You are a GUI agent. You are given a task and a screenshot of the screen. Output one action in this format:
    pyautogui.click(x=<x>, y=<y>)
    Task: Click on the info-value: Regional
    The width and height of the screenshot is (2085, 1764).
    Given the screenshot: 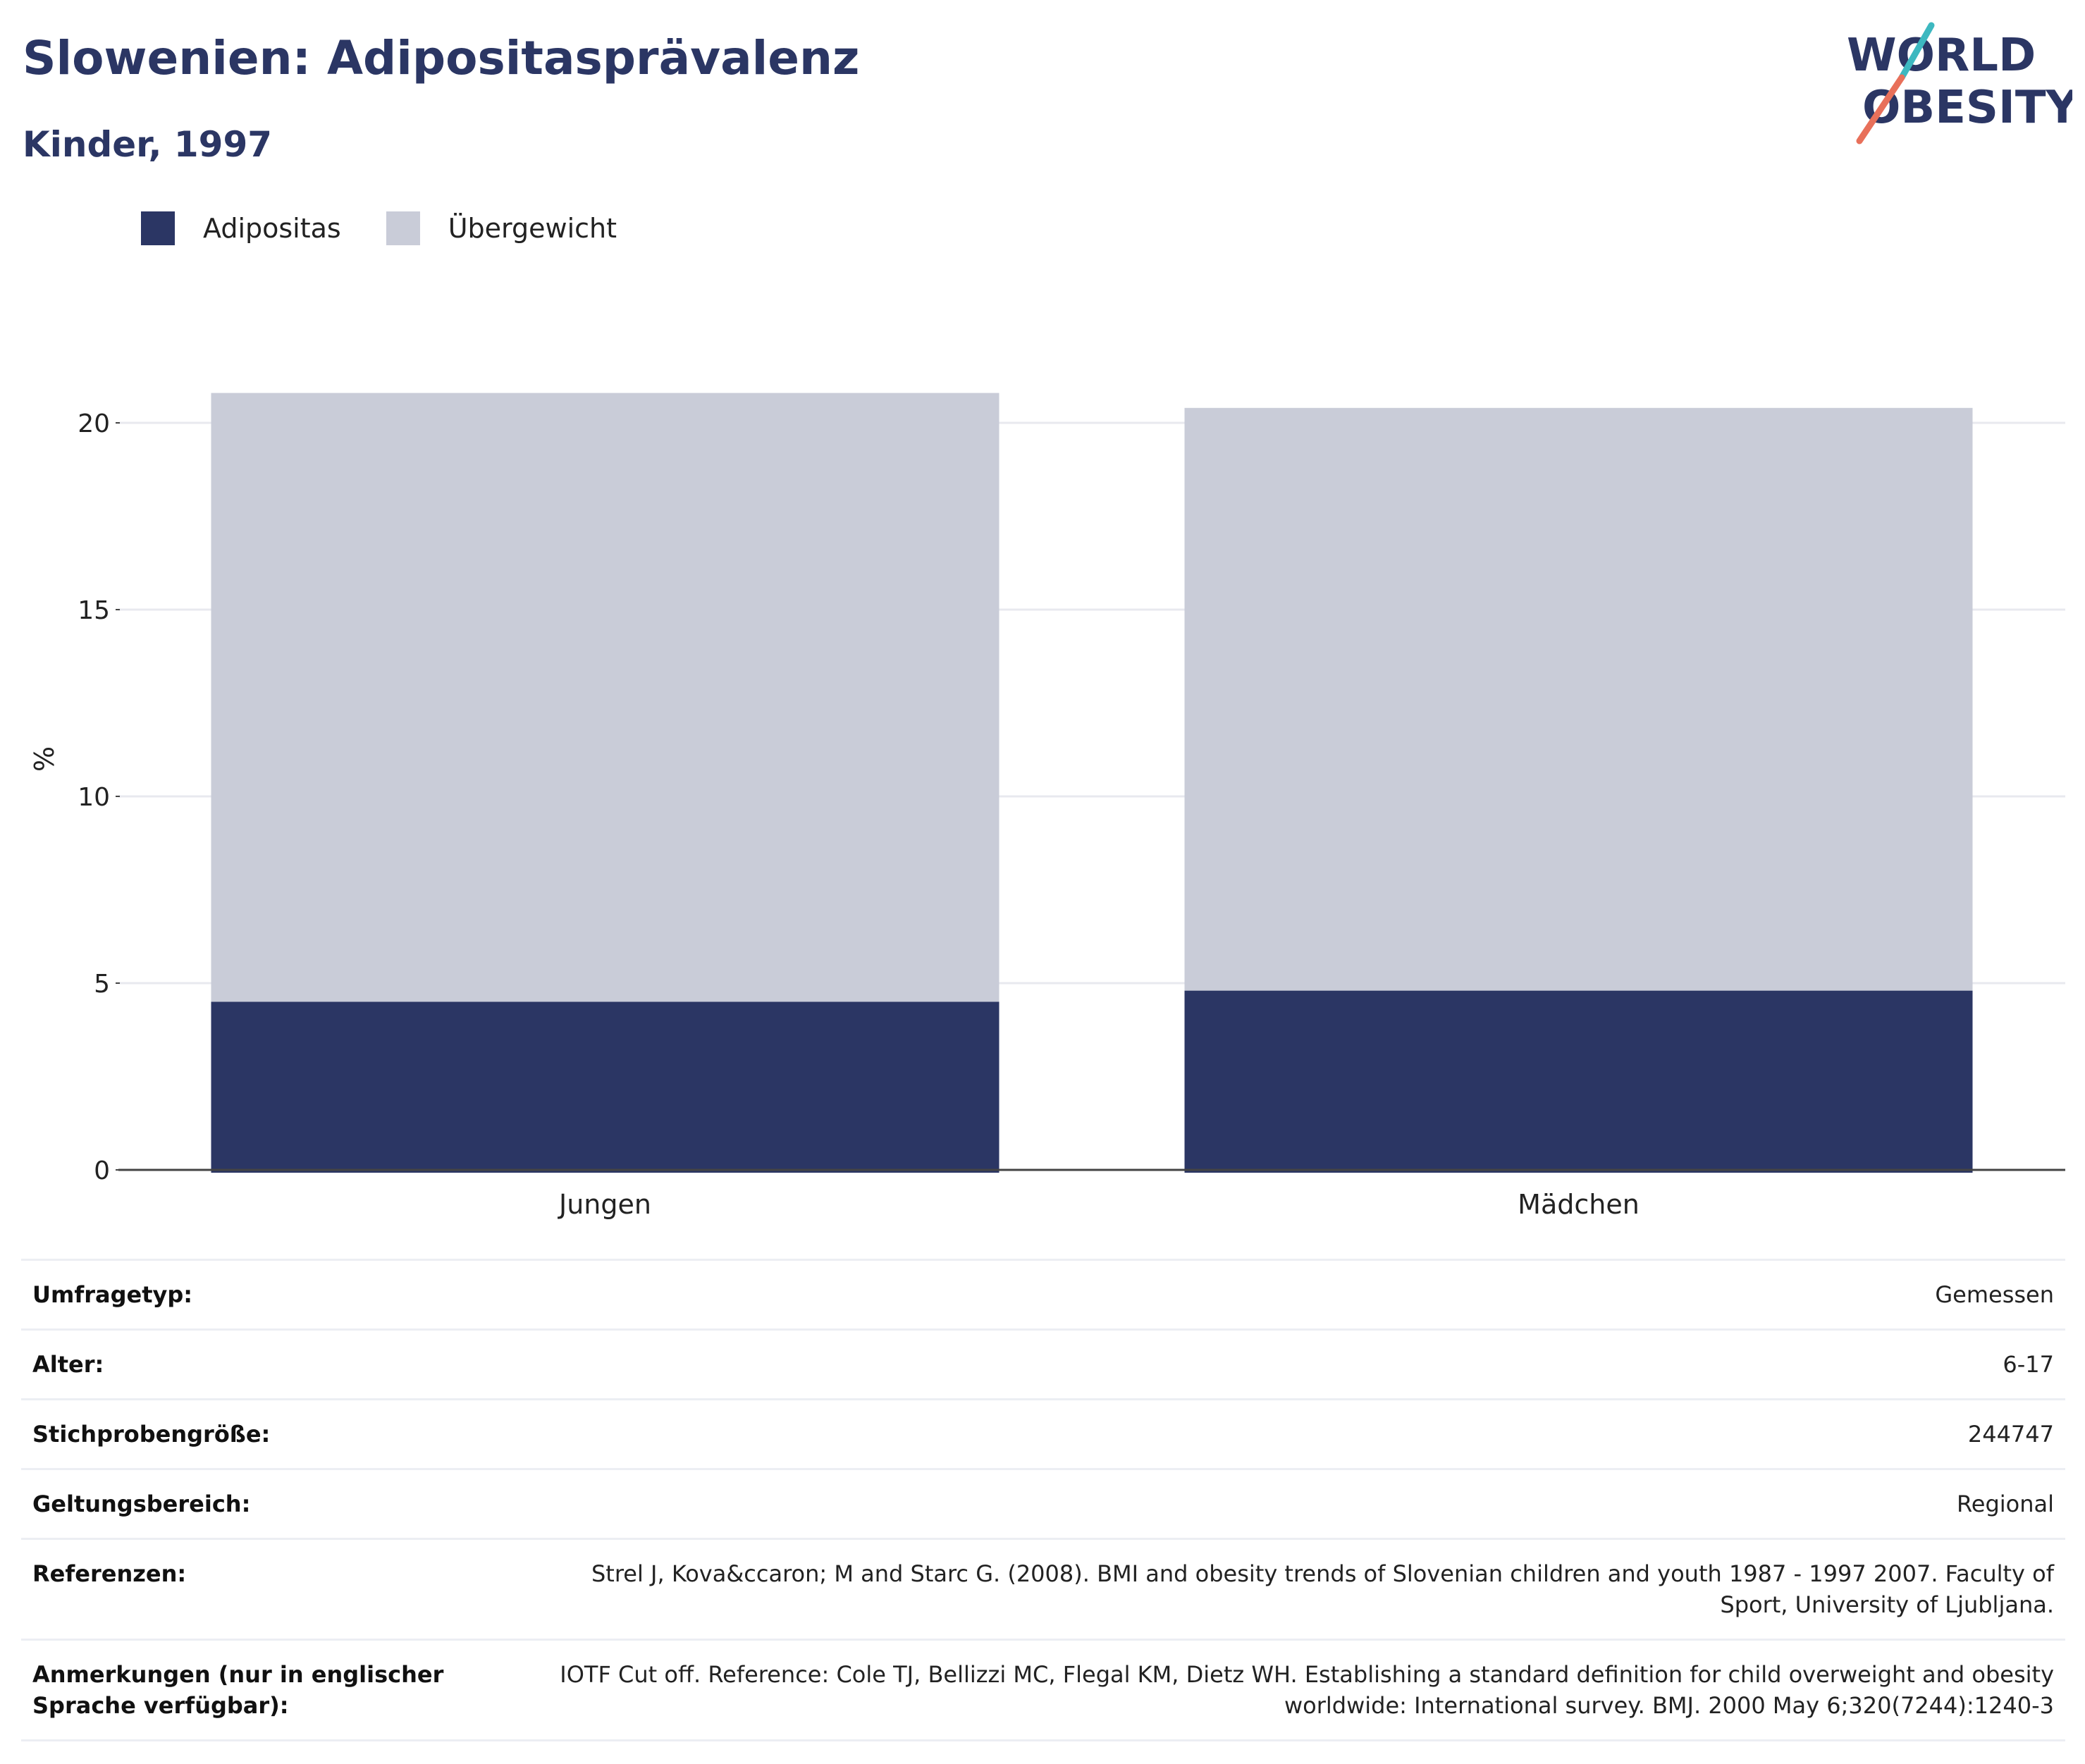 What is the action you would take?
    pyautogui.click(x=2005, y=1504)
    